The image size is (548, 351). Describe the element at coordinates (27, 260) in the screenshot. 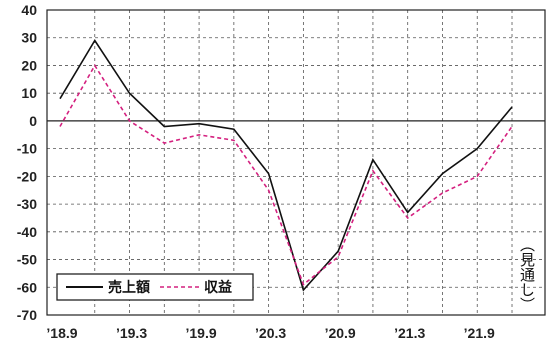

I see `y-tick-label: -50` at that location.